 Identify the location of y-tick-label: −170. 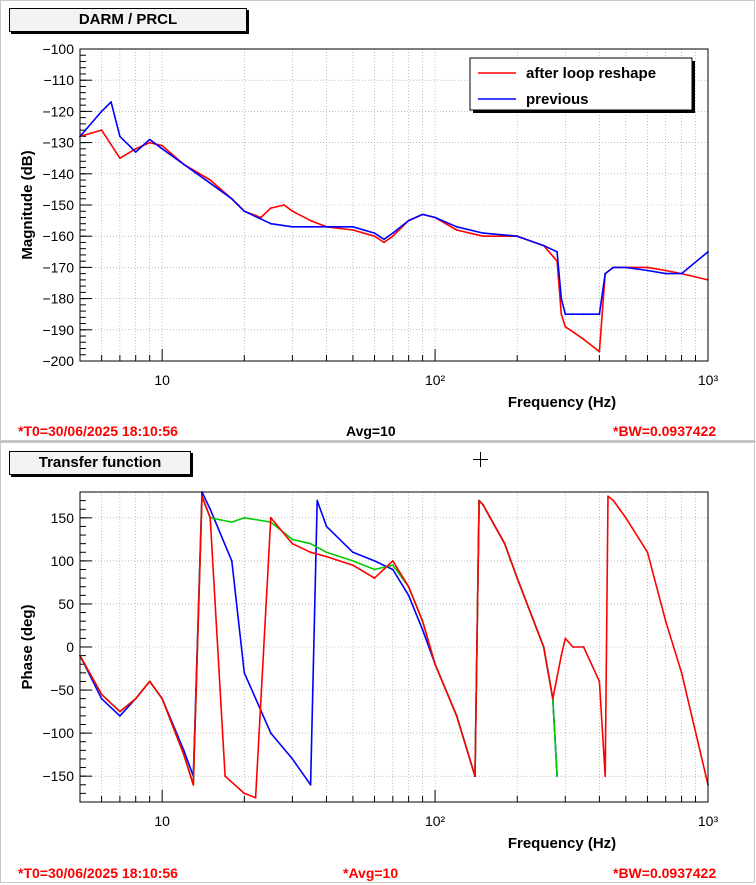
(58, 267).